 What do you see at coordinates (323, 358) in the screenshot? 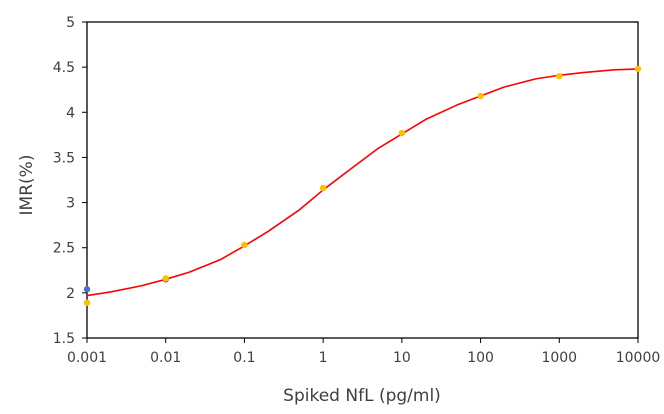
I see `x-tick-label: 1` at bounding box center [323, 358].